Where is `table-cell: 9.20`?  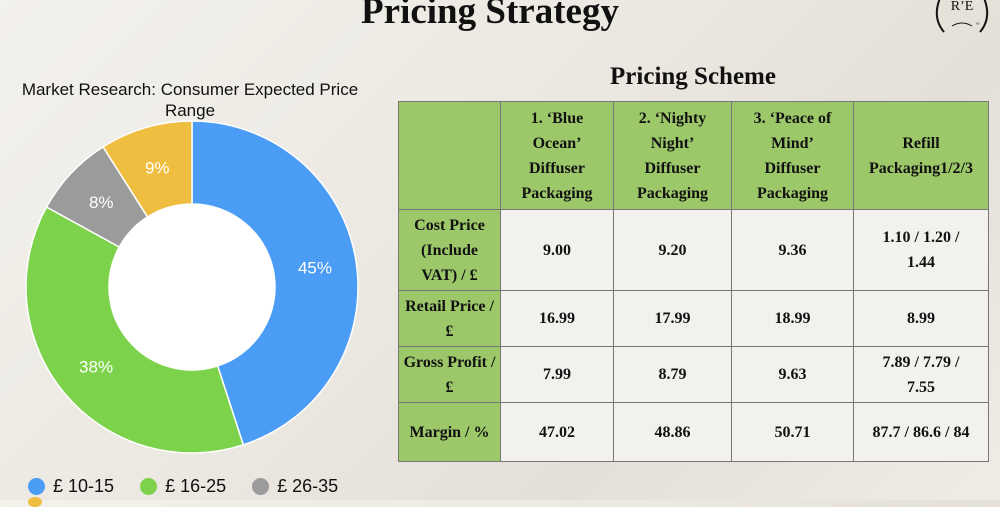 table-cell: 9.20 is located at coordinates (672, 250).